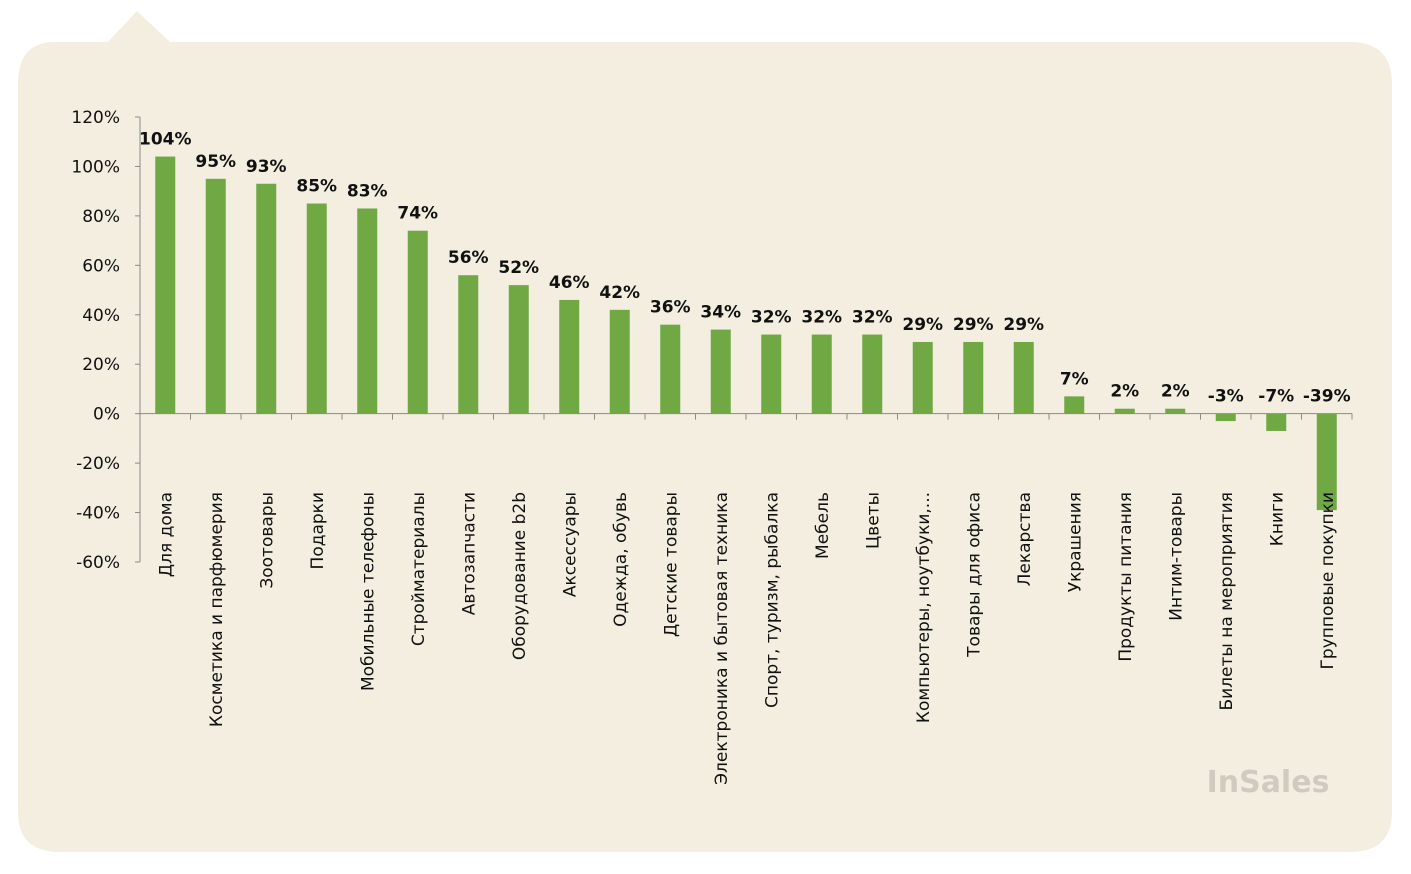 The height and width of the screenshot is (874, 1411). What do you see at coordinates (570, 544) in the screenshot?
I see `category-label: Аксессуары` at bounding box center [570, 544].